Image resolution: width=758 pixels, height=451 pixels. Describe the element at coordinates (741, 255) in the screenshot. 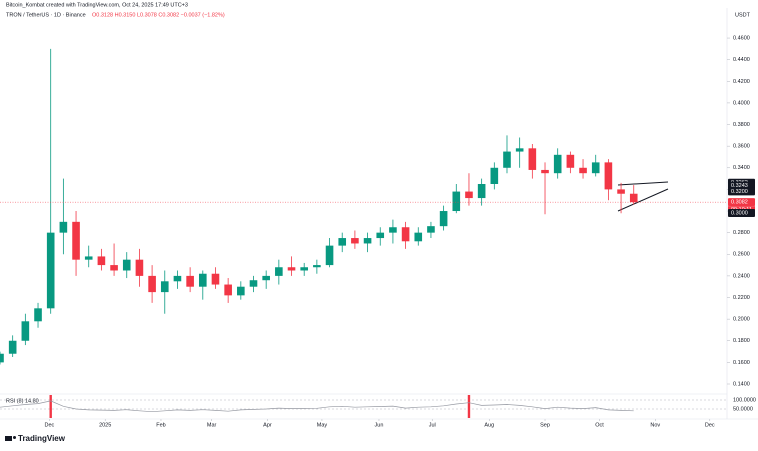

I see `y-tick-label: 0.2600` at that location.